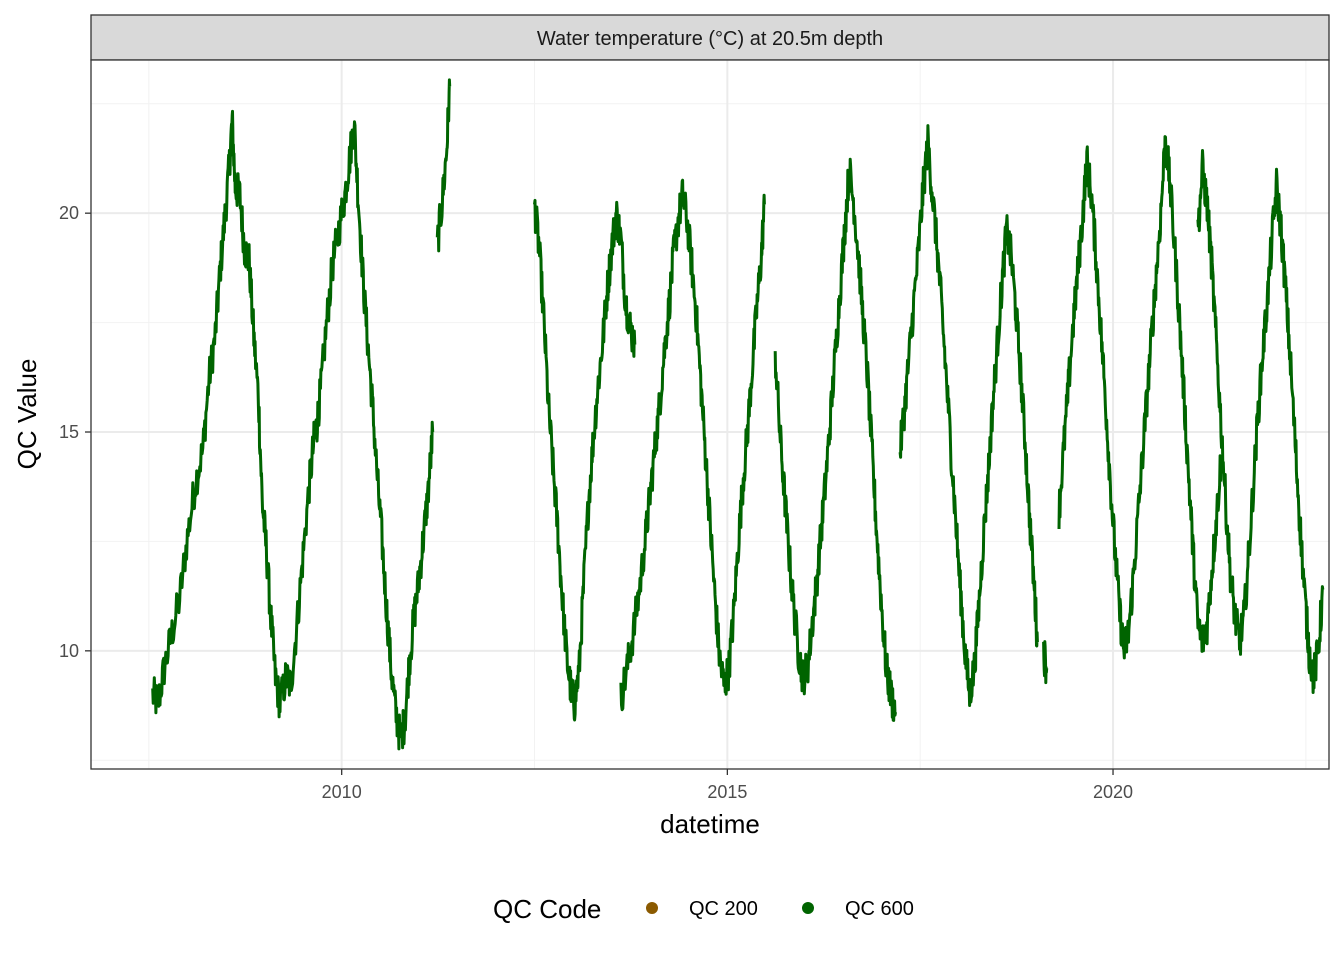 This screenshot has width=1344, height=960. What do you see at coordinates (652, 908) in the screenshot?
I see `legend-swatch-qc200` at bounding box center [652, 908].